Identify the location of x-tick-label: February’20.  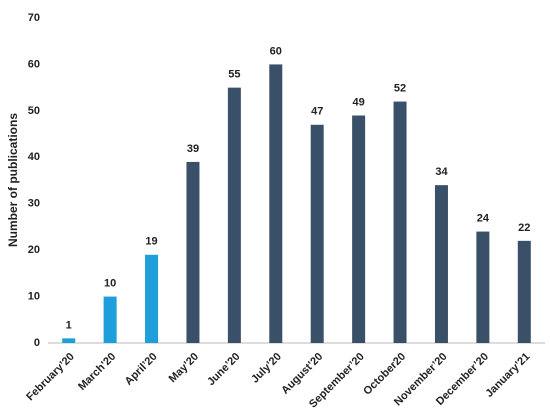
(50, 377).